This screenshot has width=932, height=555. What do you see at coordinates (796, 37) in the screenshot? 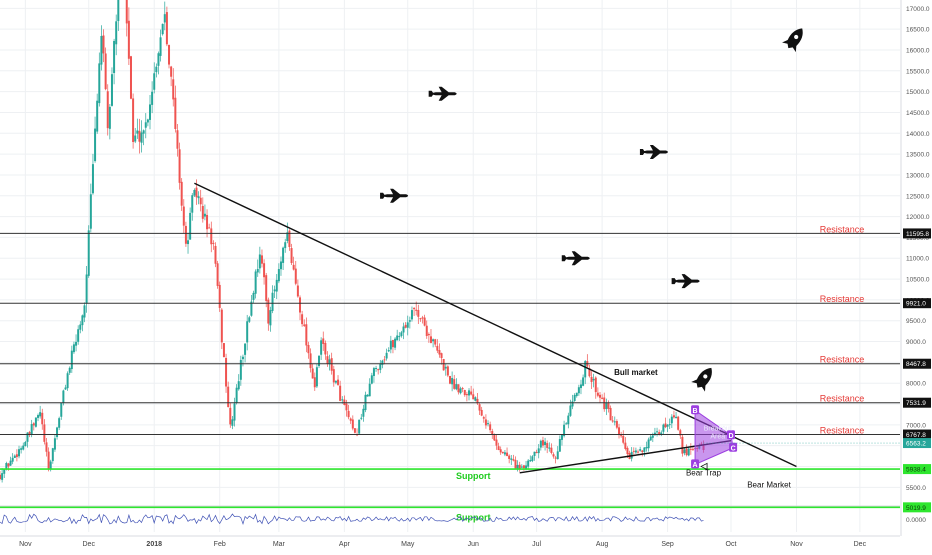
I see `rocket-window` at bounding box center [796, 37].